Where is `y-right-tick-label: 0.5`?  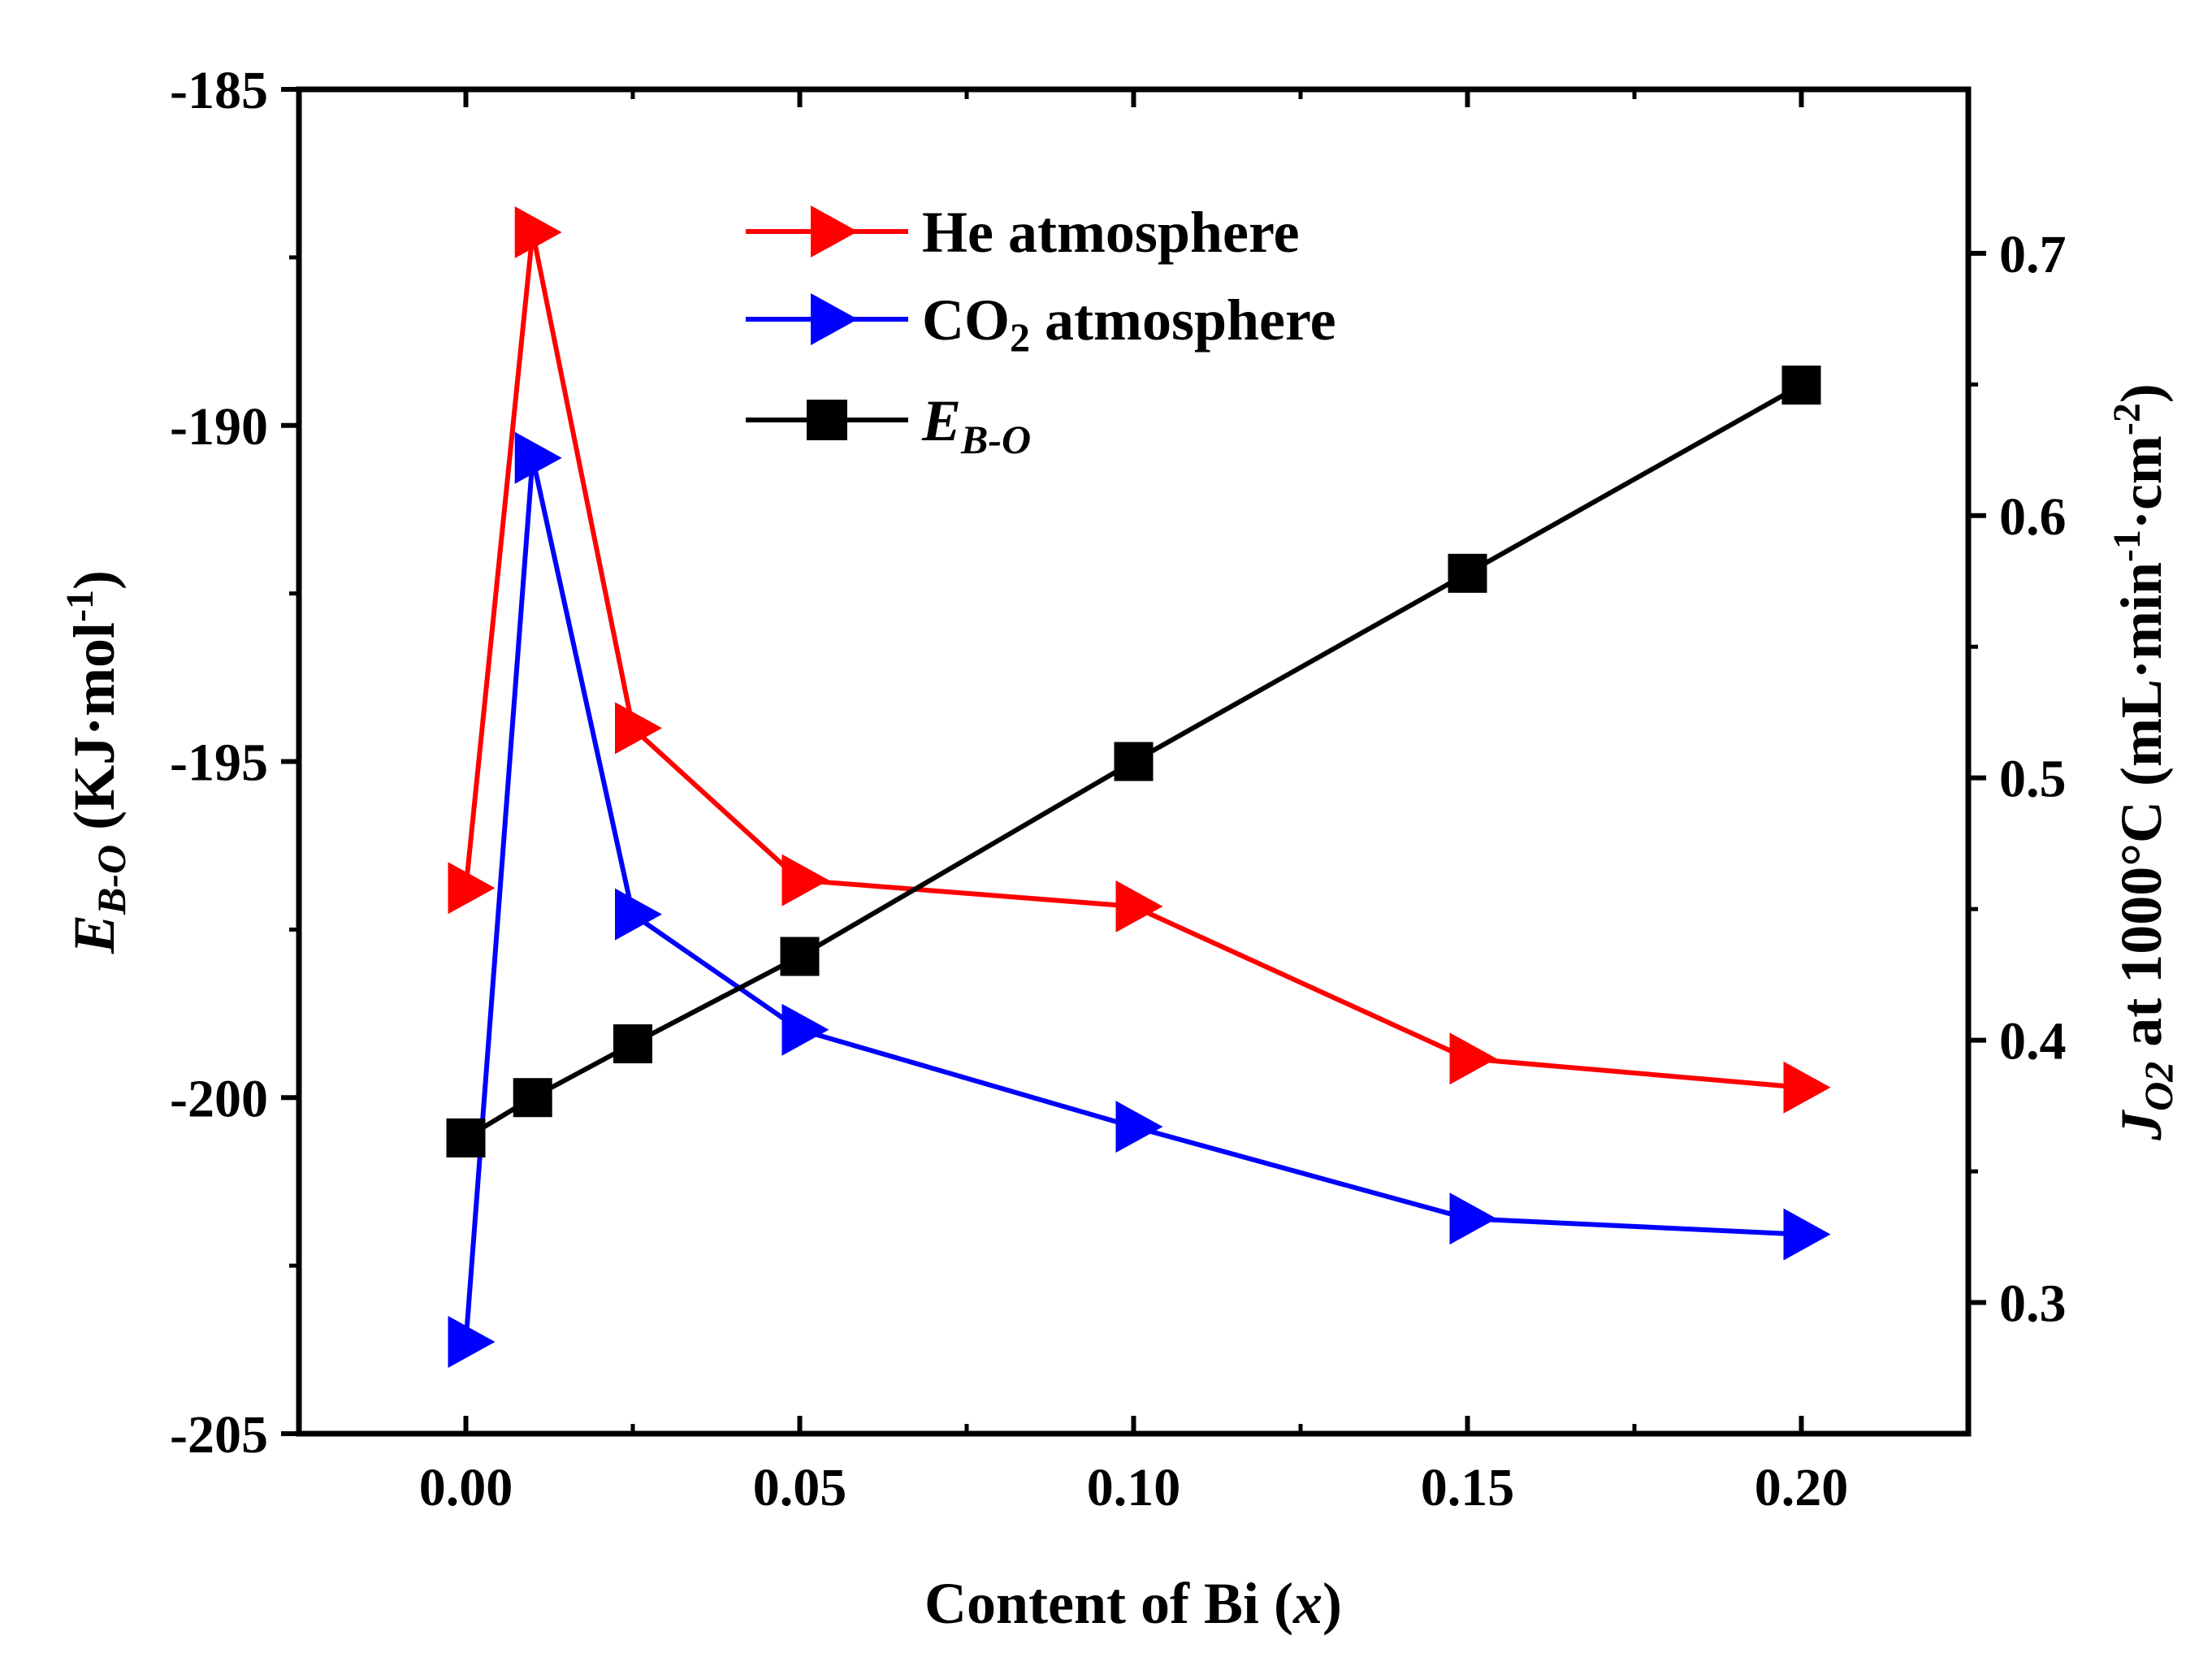 y-right-tick-label: 0.5 is located at coordinates (2033, 779).